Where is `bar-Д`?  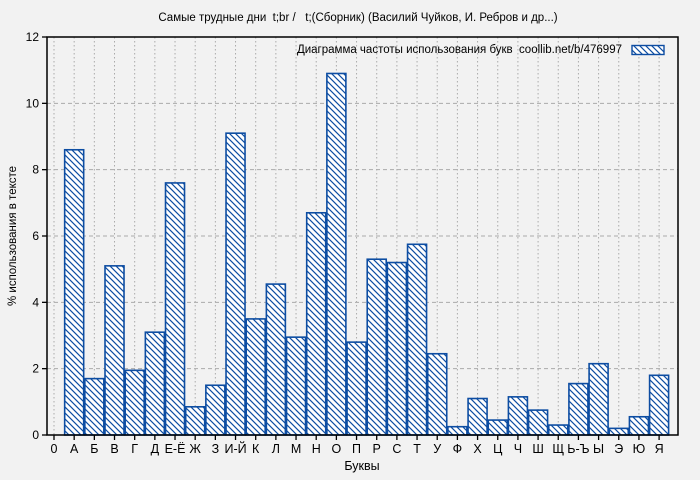 bar-Д is located at coordinates (155, 383).